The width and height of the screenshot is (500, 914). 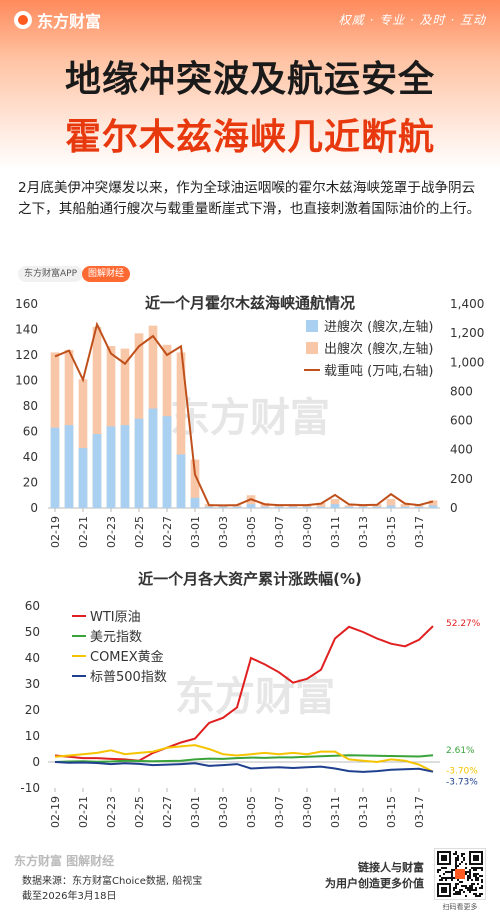 What do you see at coordinates (34, 508) in the screenshot?
I see `y-left-tick-label: 0` at bounding box center [34, 508].